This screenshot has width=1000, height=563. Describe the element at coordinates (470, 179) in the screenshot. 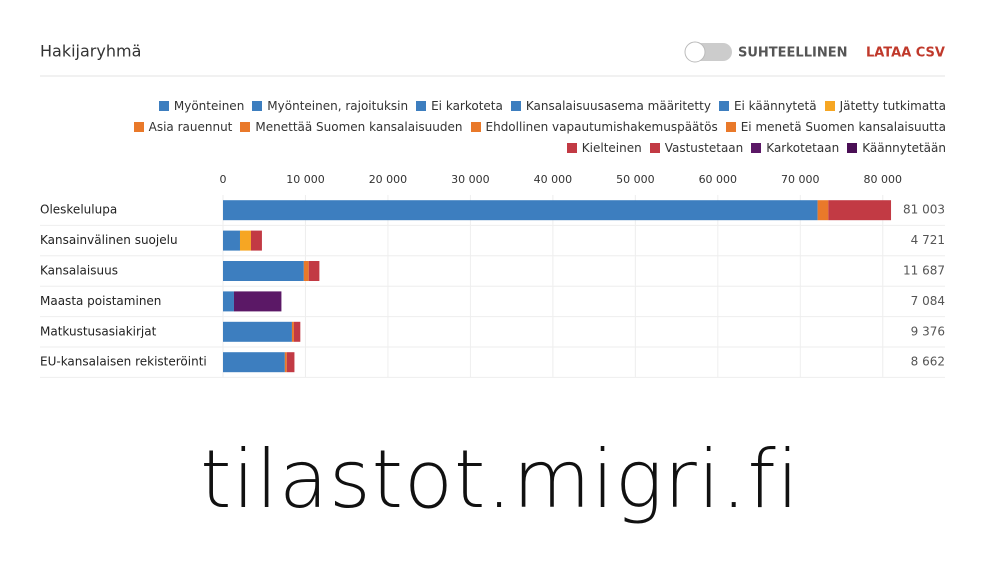

I see `x-tick-label: 30 000` at that location.